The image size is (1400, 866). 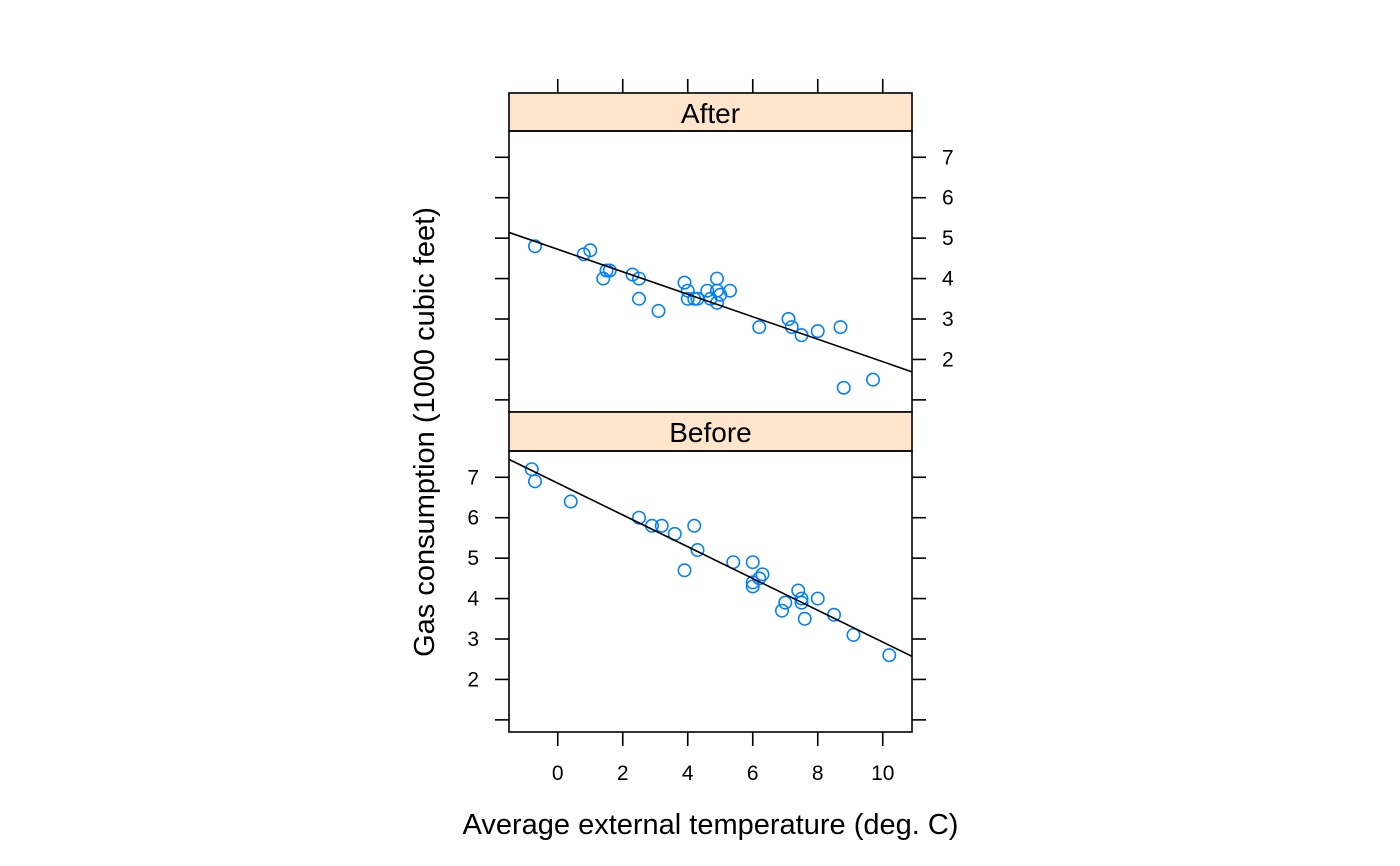 What do you see at coordinates (710, 562) in the screenshot?
I see `points-before` at bounding box center [710, 562].